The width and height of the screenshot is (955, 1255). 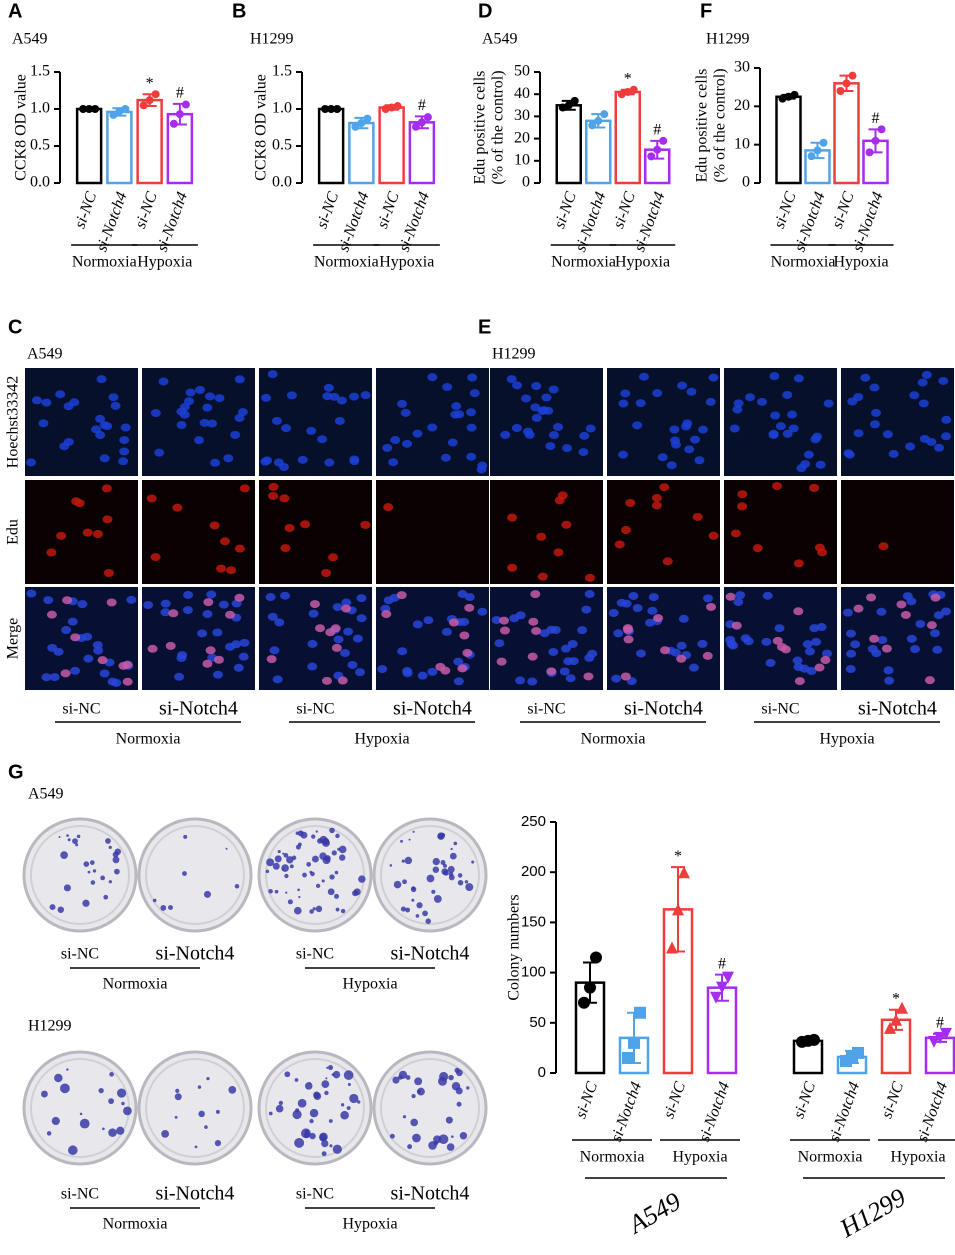 What do you see at coordinates (89, 146) in the screenshot?
I see `bar` at bounding box center [89, 146].